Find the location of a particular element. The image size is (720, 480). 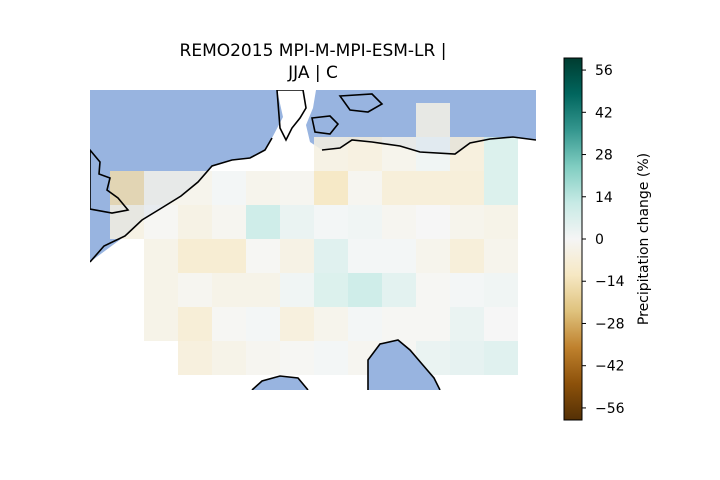

colorbar-tick-label: −42 is located at coordinates (610, 367).